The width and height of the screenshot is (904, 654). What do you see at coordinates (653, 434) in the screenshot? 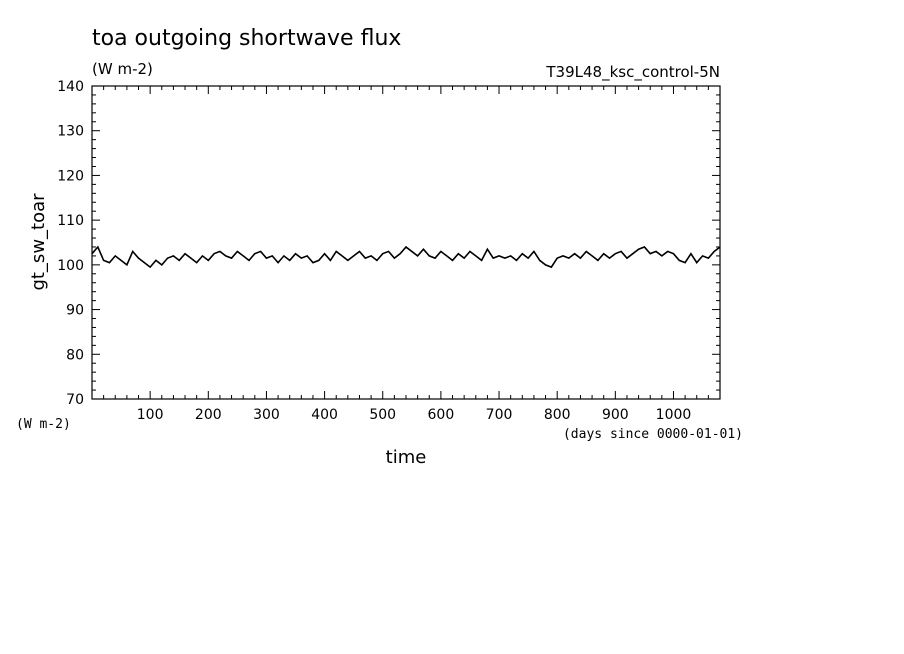
I see `x-axis-units: (days since 0000-01-01)` at bounding box center [653, 434].